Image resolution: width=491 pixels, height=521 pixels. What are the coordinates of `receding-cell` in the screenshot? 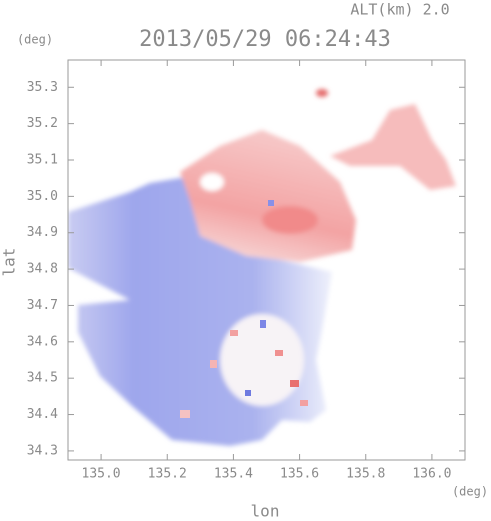 It's located at (322, 93).